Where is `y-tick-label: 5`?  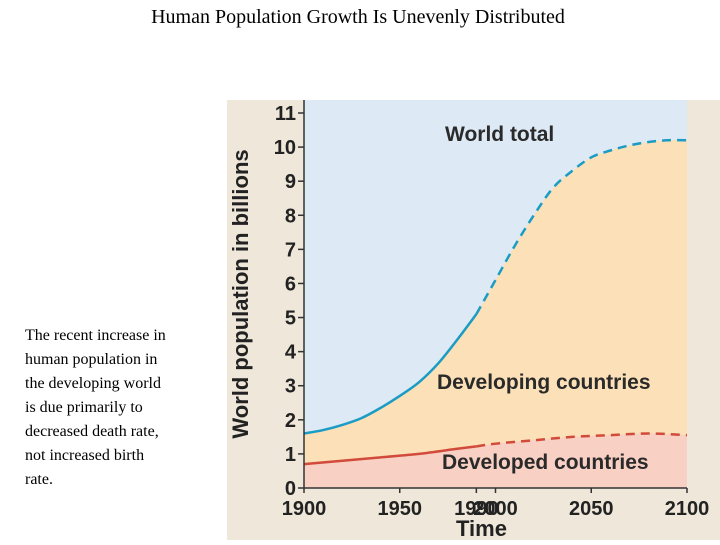 y-tick-label: 5 is located at coordinates (290, 319).